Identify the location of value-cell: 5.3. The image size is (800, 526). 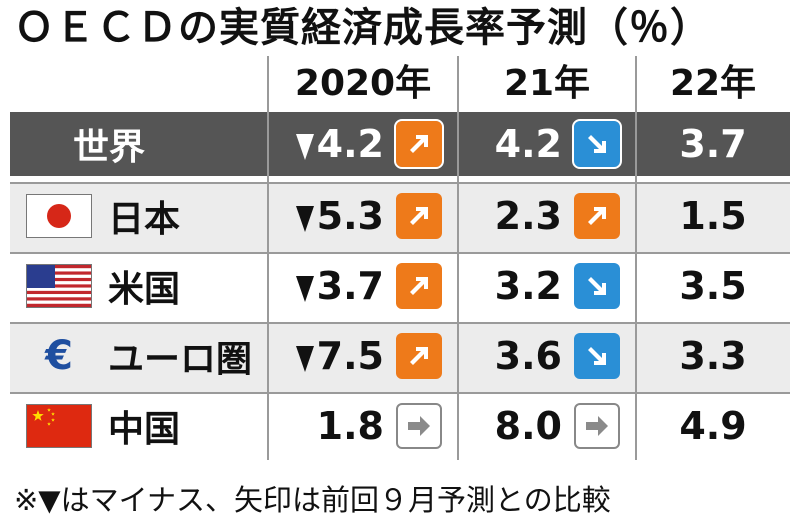
(363, 216).